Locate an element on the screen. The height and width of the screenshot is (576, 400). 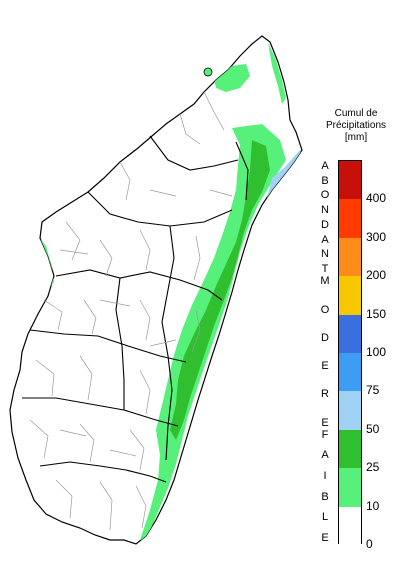
legend-category-letter: M is located at coordinates (325, 281).